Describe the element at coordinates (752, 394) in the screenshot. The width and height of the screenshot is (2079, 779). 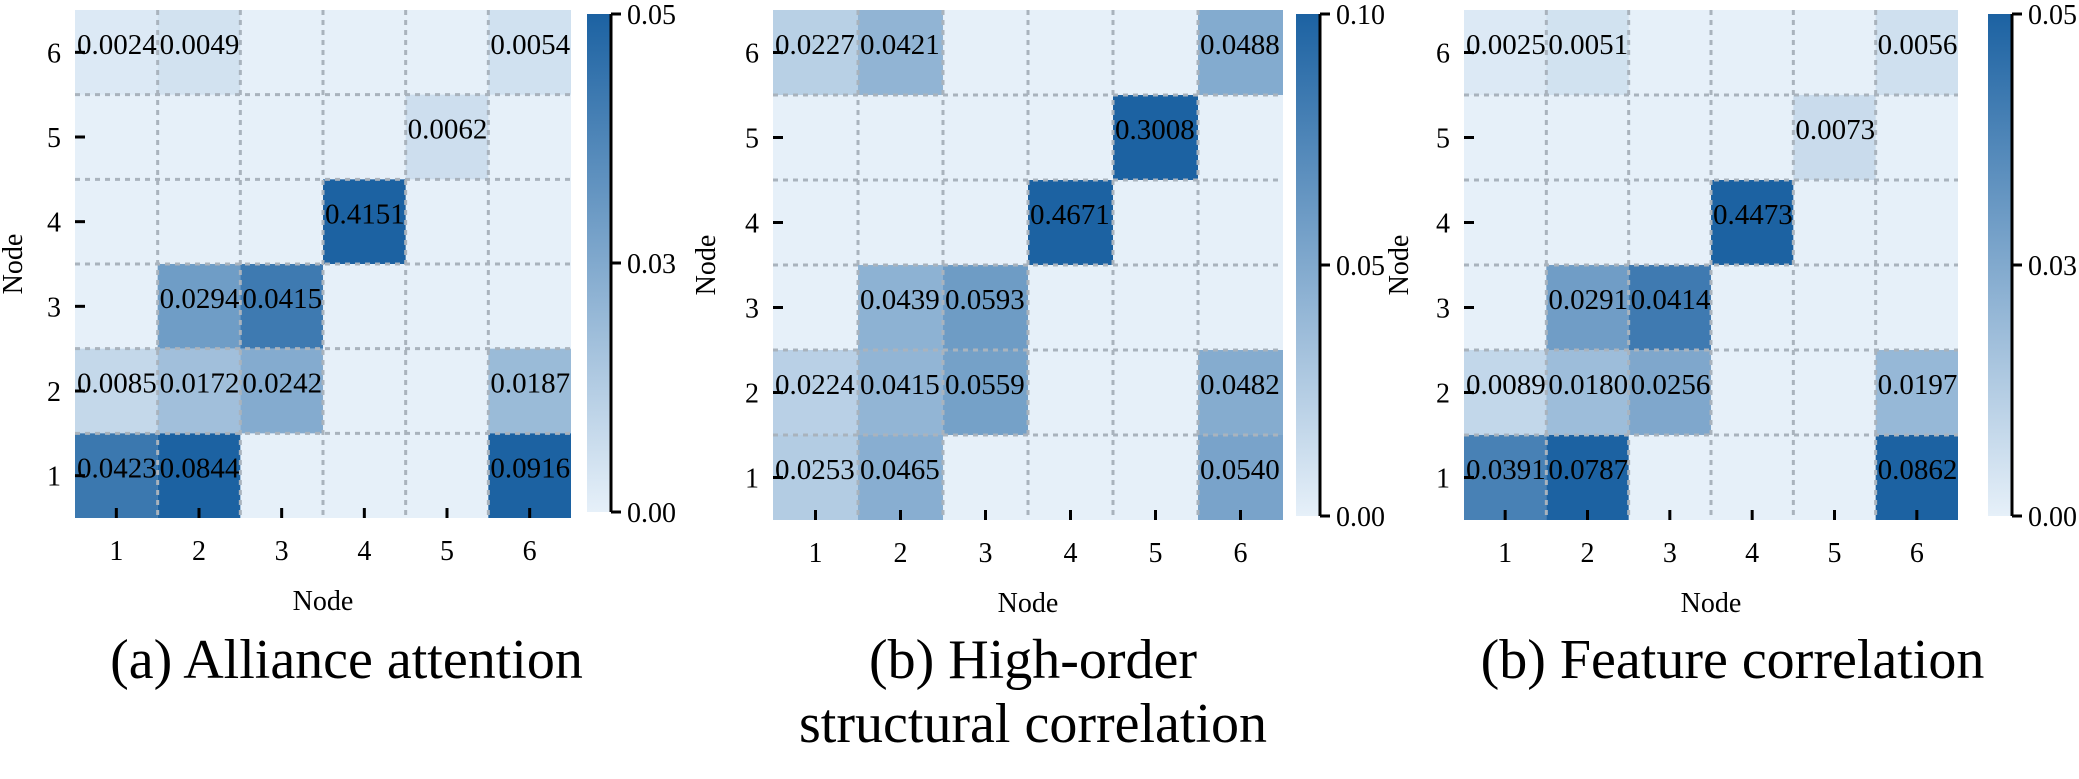
I see `y-tick-label: 2` at that location.